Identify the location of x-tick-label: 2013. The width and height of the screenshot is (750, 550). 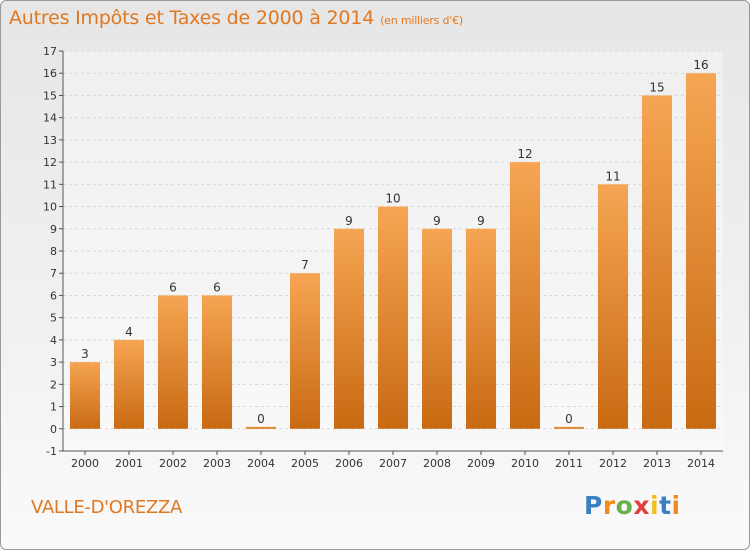
(657, 463).